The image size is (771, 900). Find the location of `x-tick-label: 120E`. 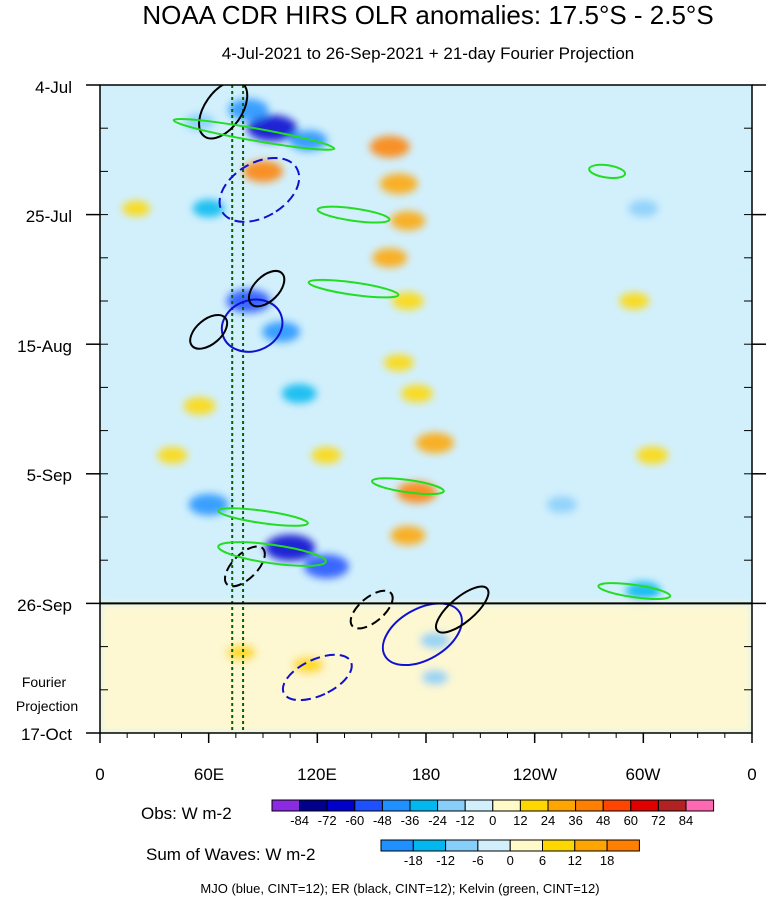

x-tick-label: 120E is located at coordinates (317, 774).